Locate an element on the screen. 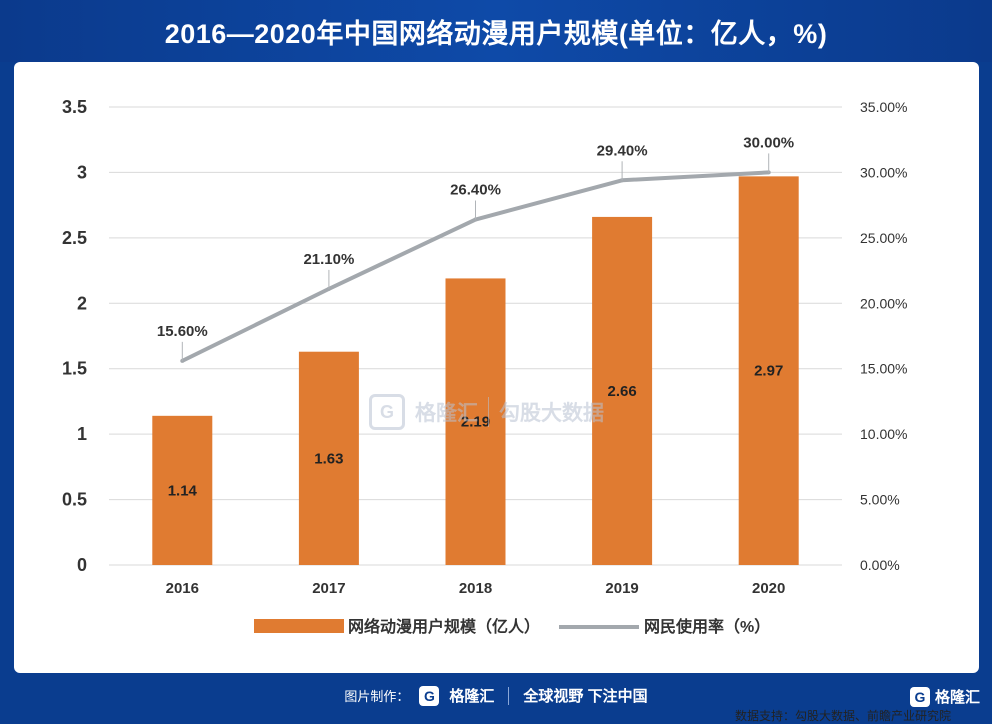 The height and width of the screenshot is (724, 992). line-value-label: 30.00% is located at coordinates (768, 142).